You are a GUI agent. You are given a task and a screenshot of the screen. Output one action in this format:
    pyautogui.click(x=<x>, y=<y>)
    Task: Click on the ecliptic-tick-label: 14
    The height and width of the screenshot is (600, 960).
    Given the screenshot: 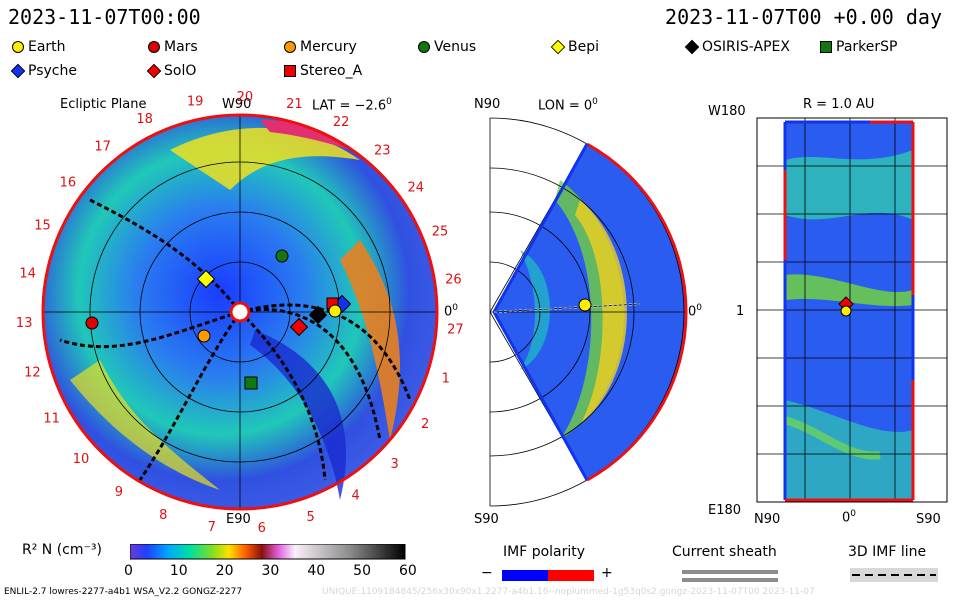 What is the action you would take?
    pyautogui.click(x=27, y=273)
    